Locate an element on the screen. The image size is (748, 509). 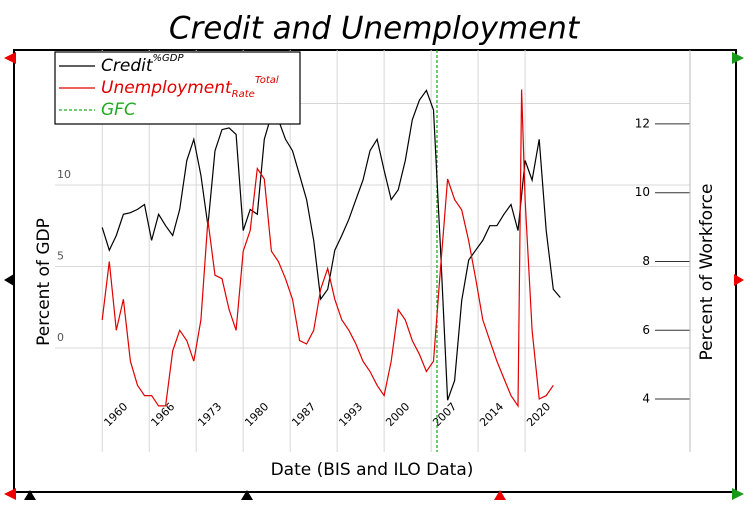
legend-label: GFC is located at coordinates (118, 110).